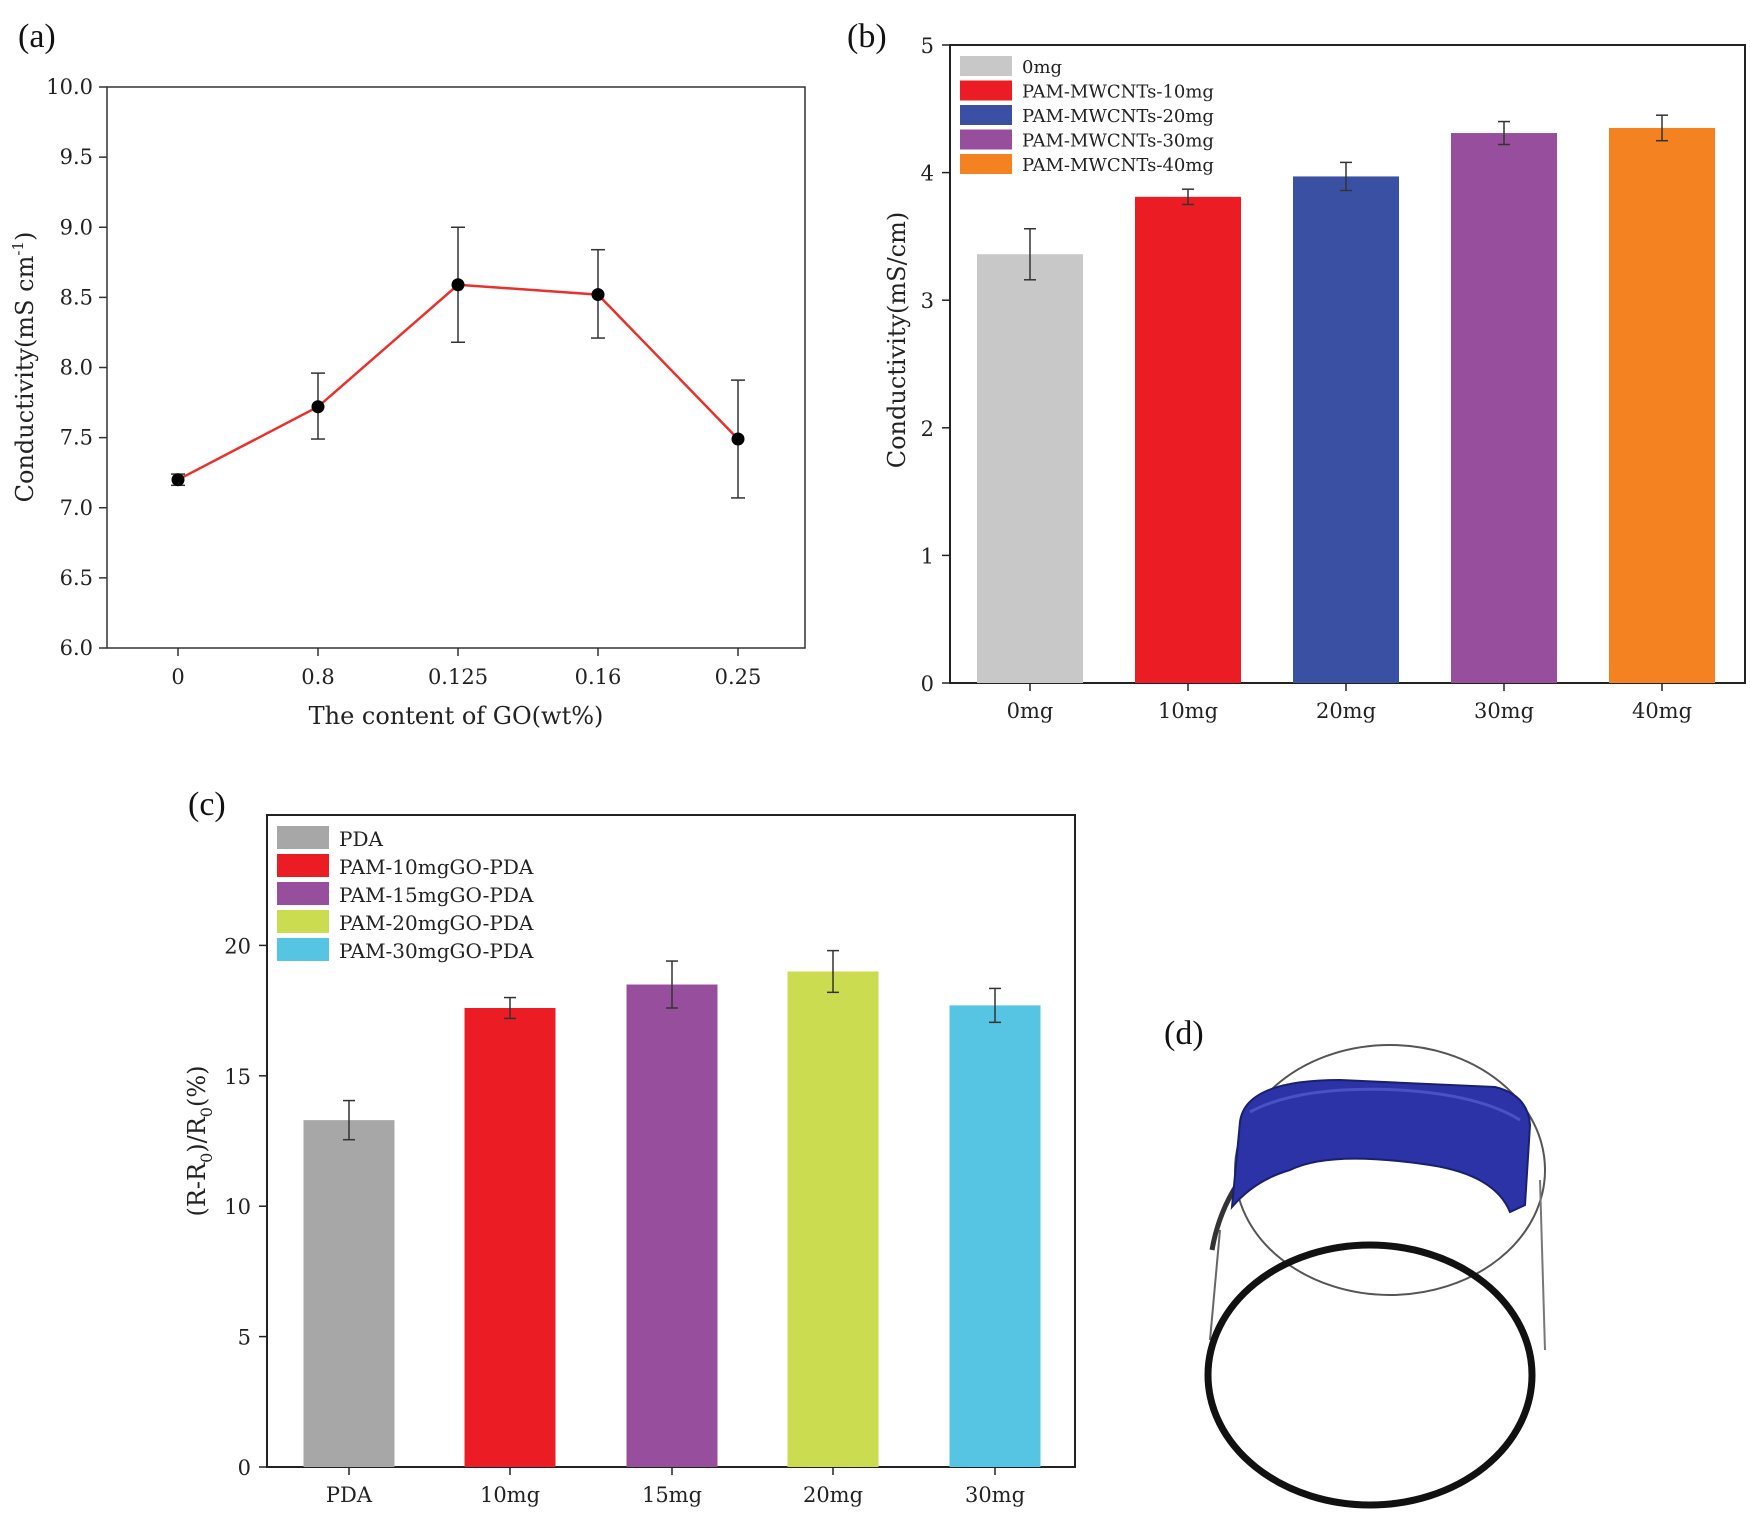 The width and height of the screenshot is (1750, 1514). Describe the element at coordinates (897, 340) in the screenshot. I see `panel-b-y-axis-title: Conductivity(mS/cm)` at that location.